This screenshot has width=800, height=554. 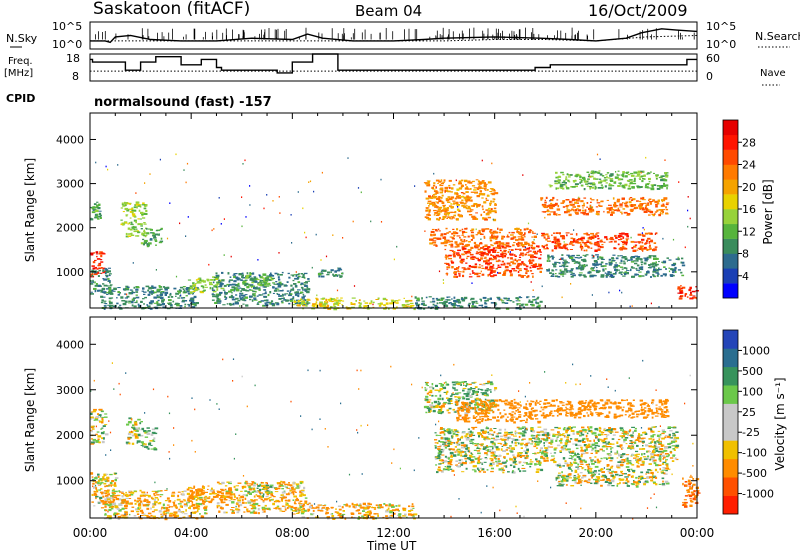 What do you see at coordinates (67, 26) in the screenshot?
I see `noise-left-top-tick: 10^5` at bounding box center [67, 26].